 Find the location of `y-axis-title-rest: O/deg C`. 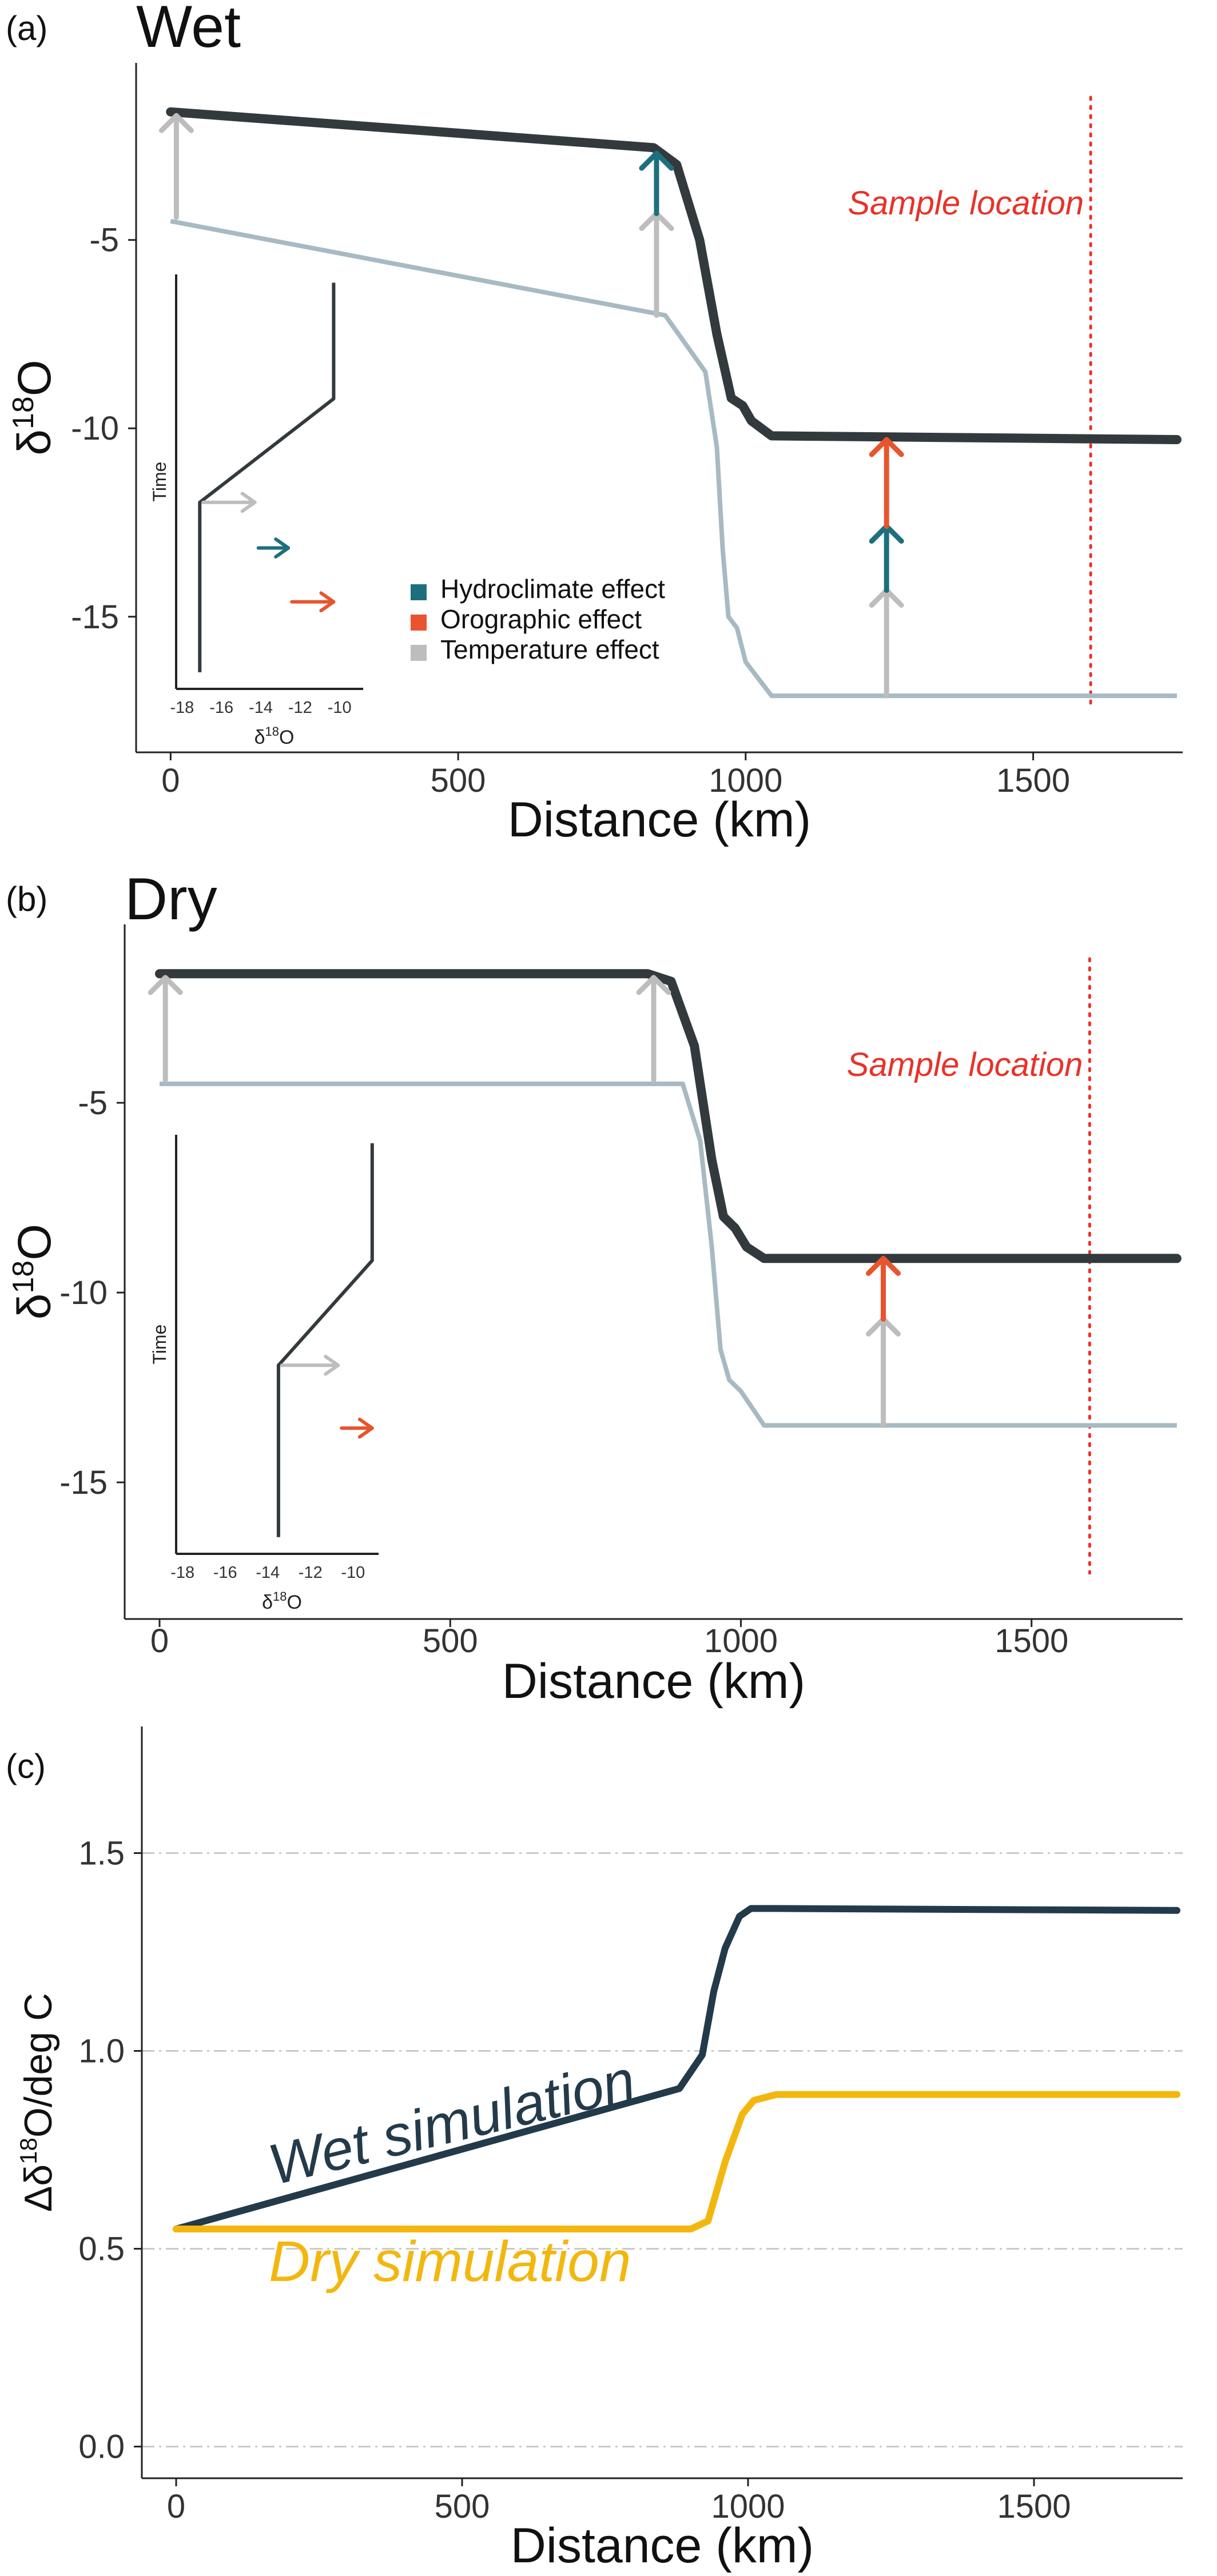

y-axis-title-rest: O/deg C is located at coordinates (39, 2065).